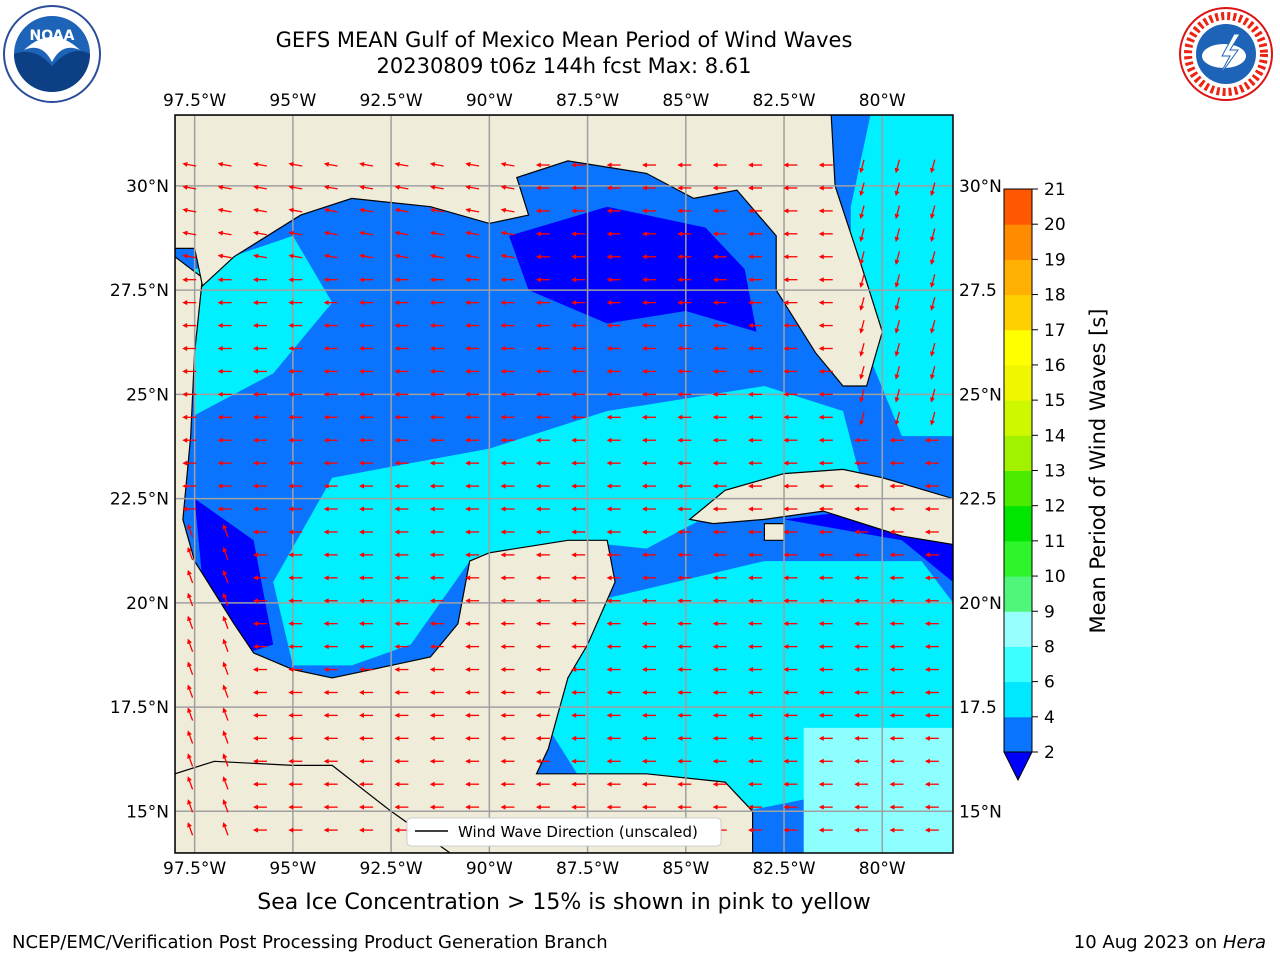 This screenshot has width=1280, height=960. I want to click on land-cuba, so click(820, 507).